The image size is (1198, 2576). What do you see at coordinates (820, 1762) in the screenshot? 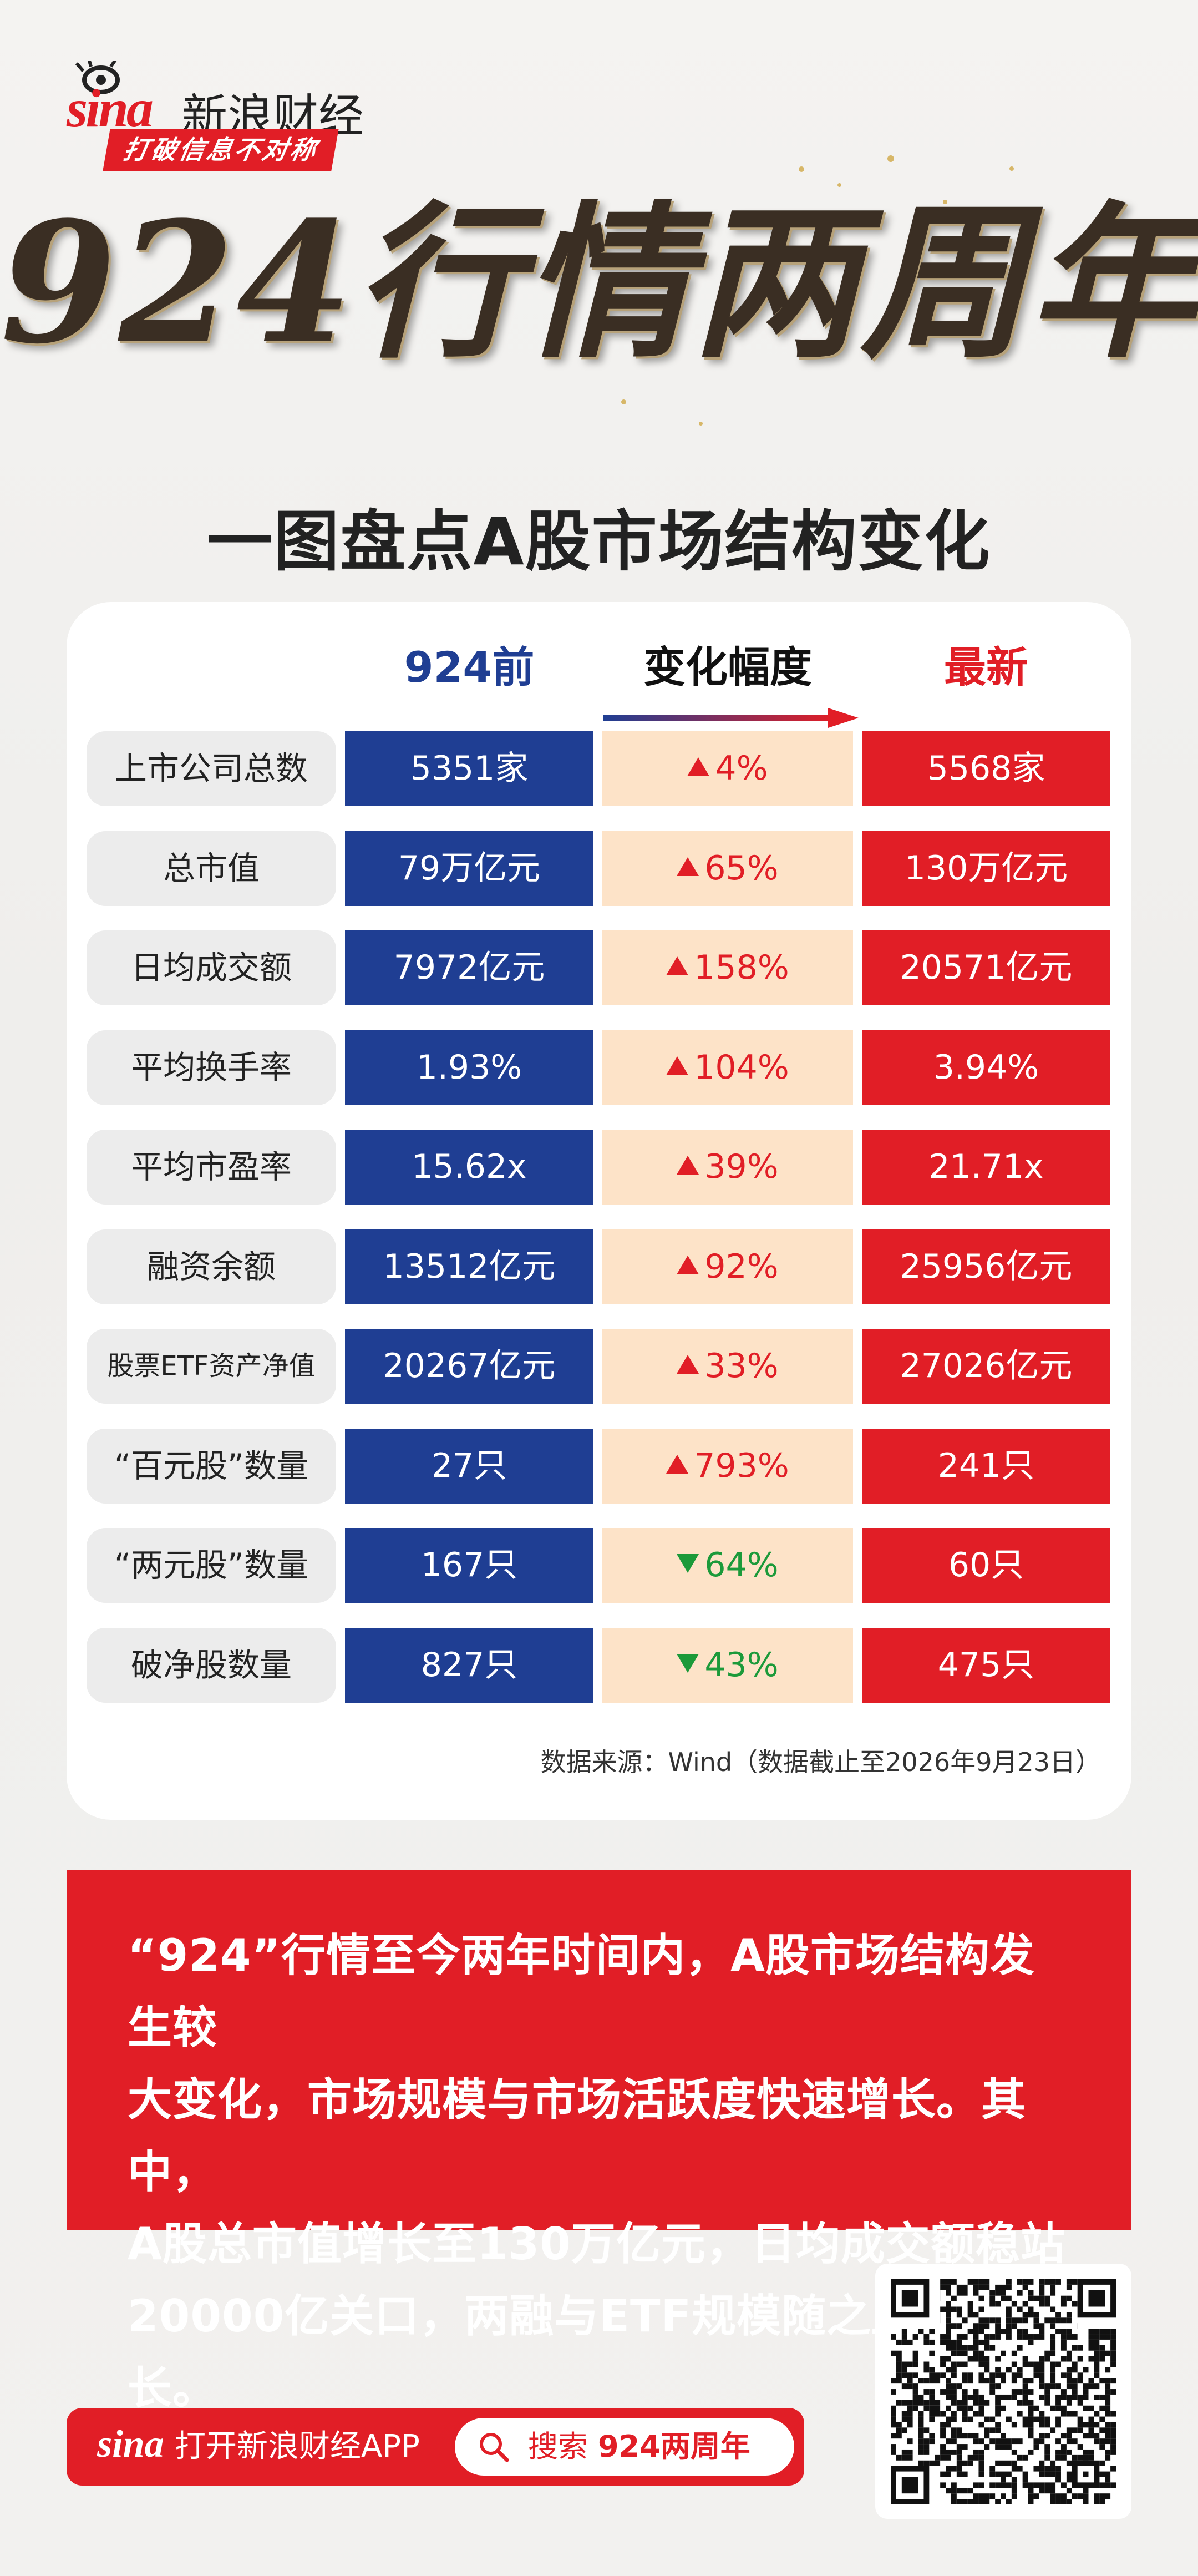
I see `data-source-note: 数据来源：Wind（数据截止至2026年9月23日）` at bounding box center [820, 1762].